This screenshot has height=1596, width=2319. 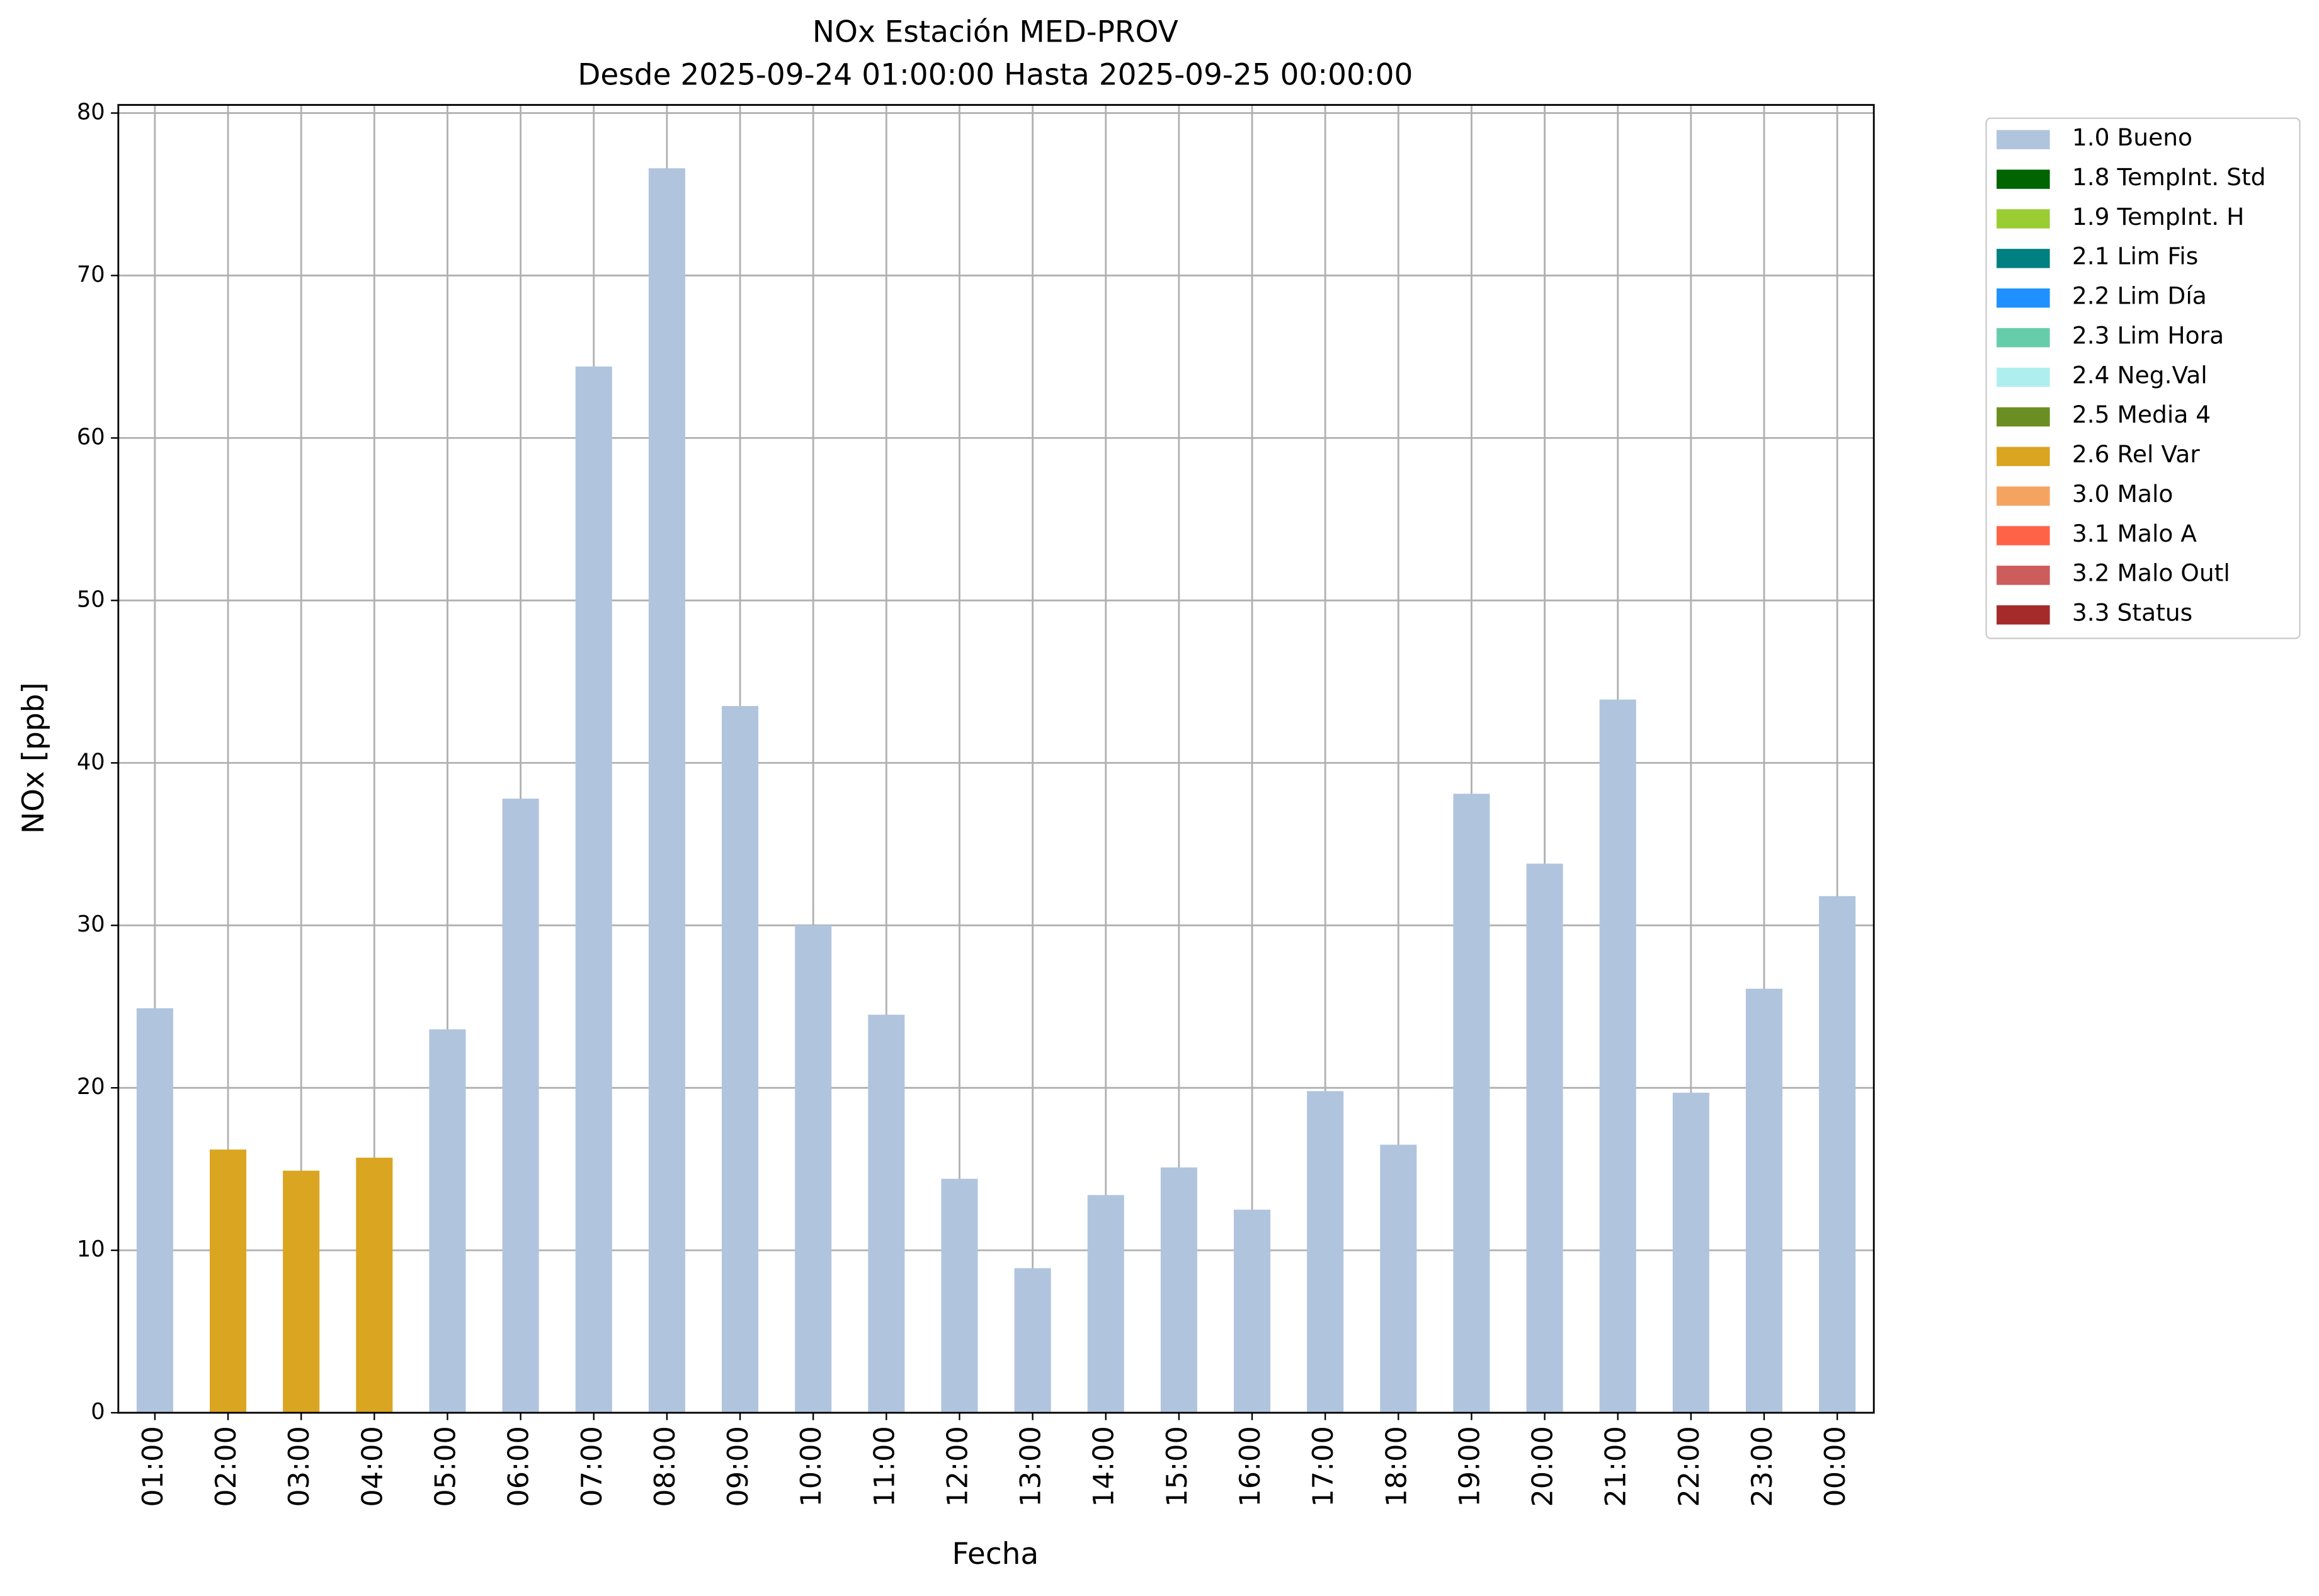 I want to click on x-tick-label: 02:00, so click(x=226, y=1466).